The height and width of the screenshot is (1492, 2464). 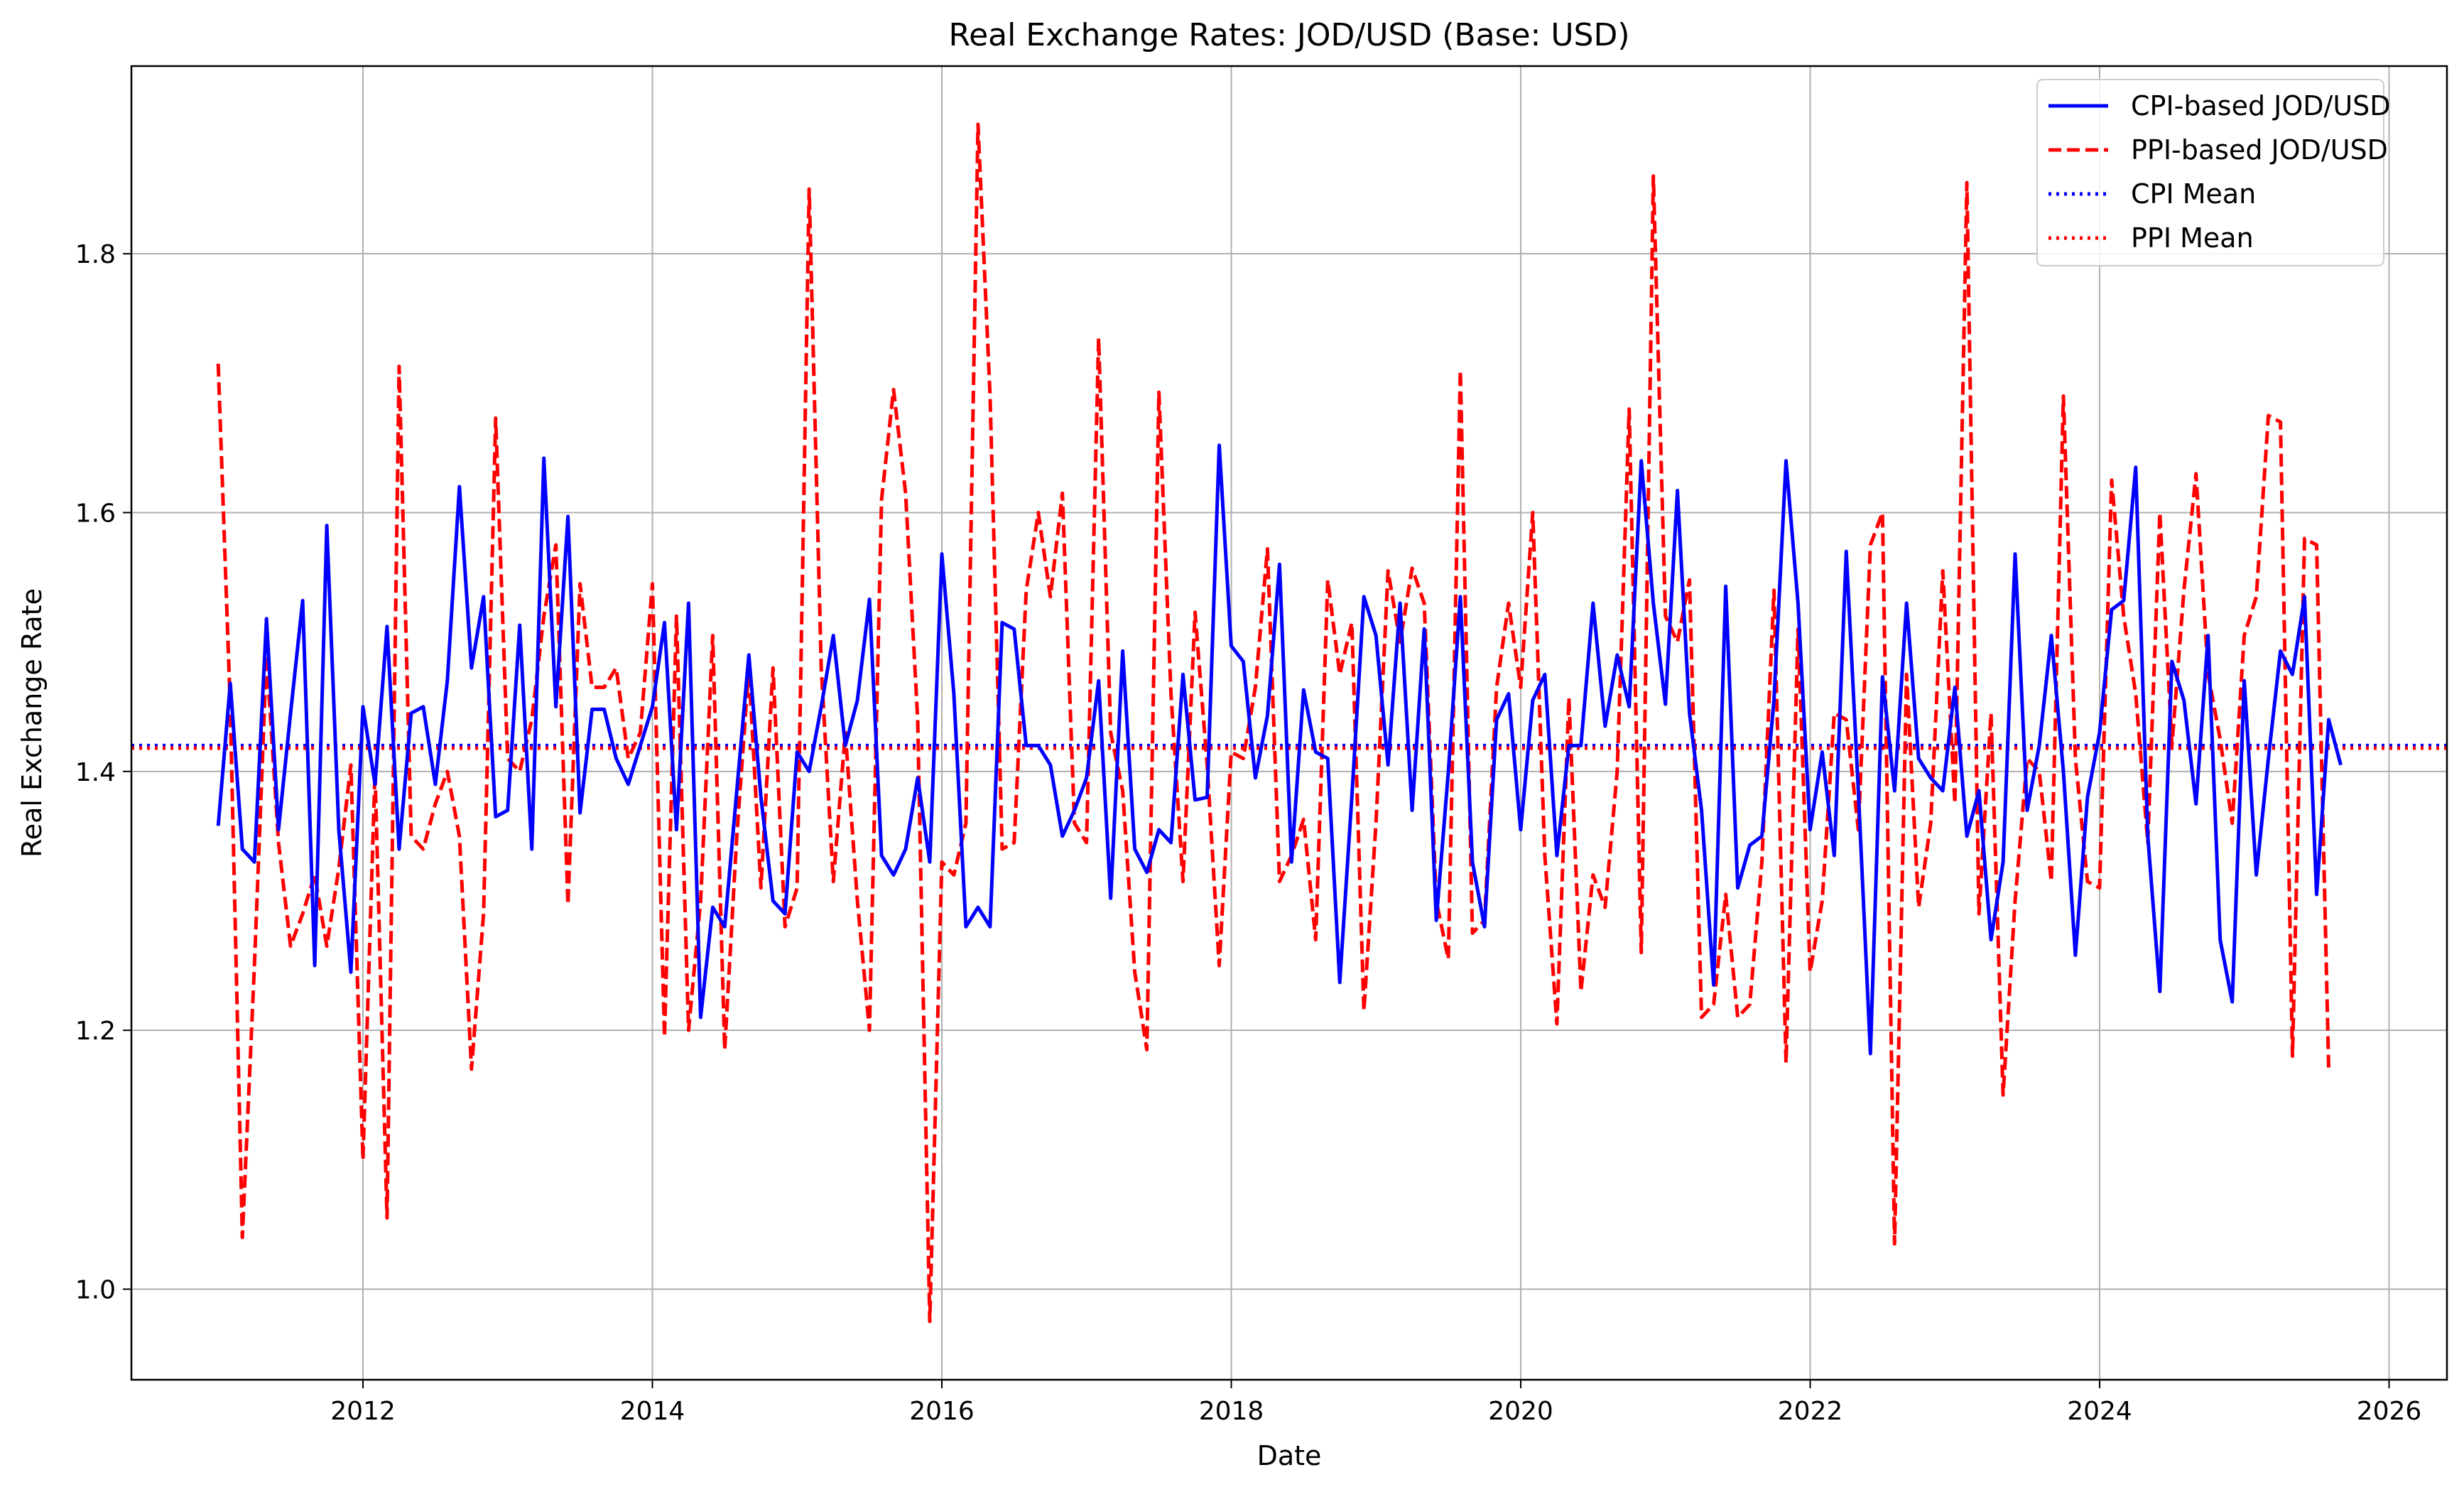 I want to click on y-tick-label: 1.2, so click(x=95, y=1031).